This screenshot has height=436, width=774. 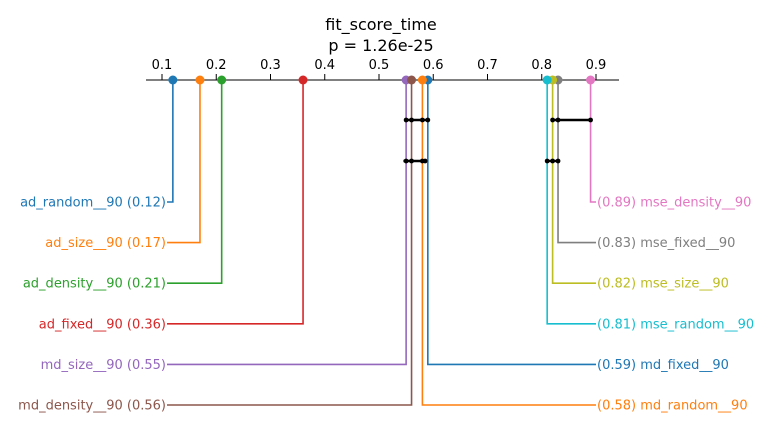 I want to click on method-label-ad_density__90: ad_density__90 (0.21), so click(x=94, y=284).